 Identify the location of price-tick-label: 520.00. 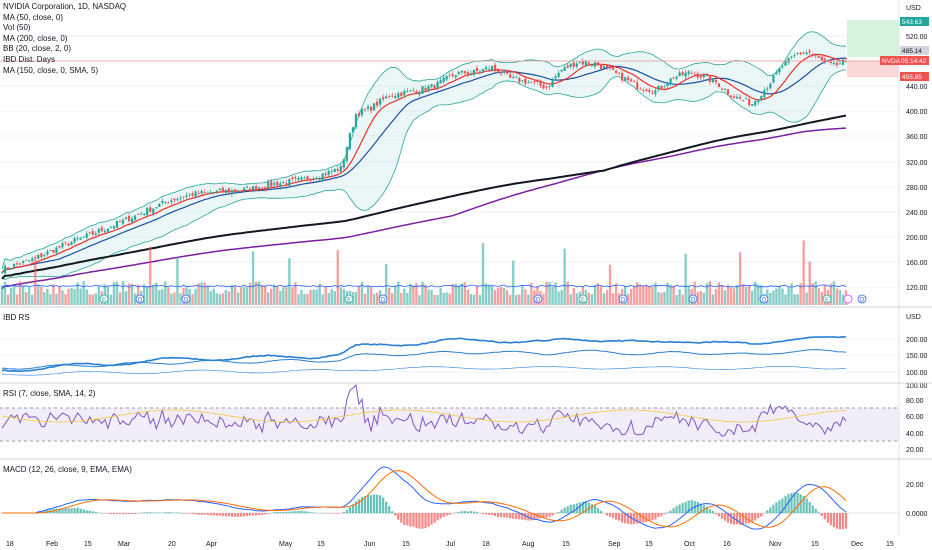
(917, 37).